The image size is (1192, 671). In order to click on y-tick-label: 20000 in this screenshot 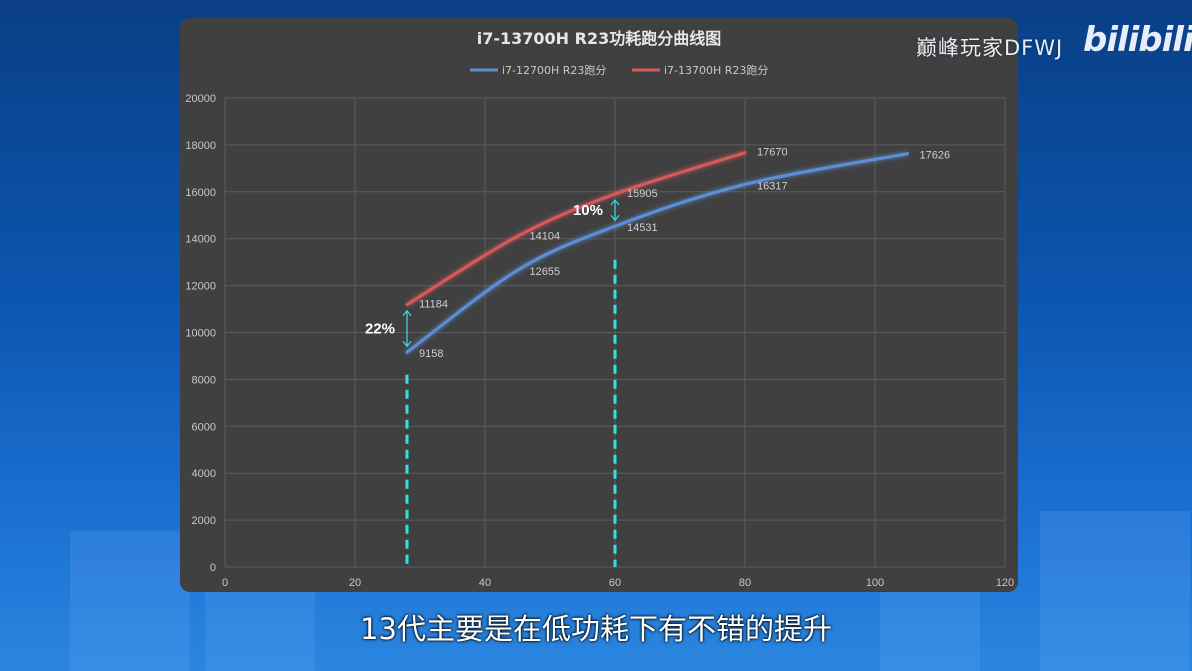, I will do `click(200, 99)`.